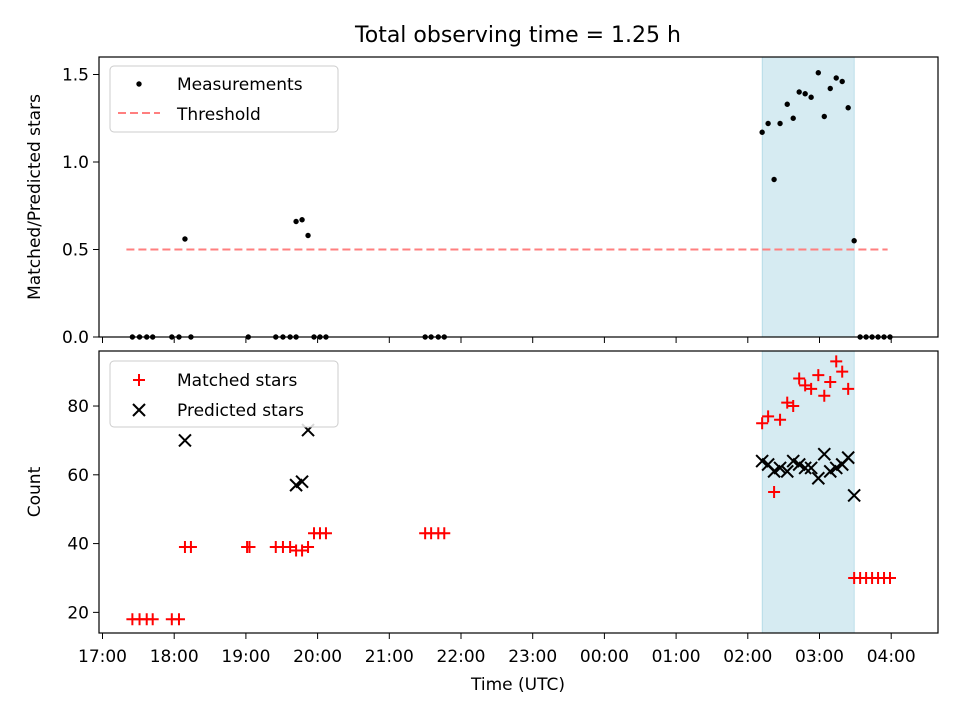 This screenshot has width=960, height=720. Describe the element at coordinates (604, 657) in the screenshot. I see `bottom-xtick-label: 00:00` at that location.